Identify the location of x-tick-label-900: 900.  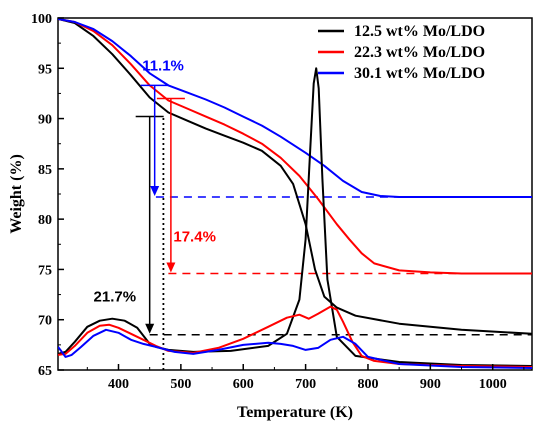
(430, 384).